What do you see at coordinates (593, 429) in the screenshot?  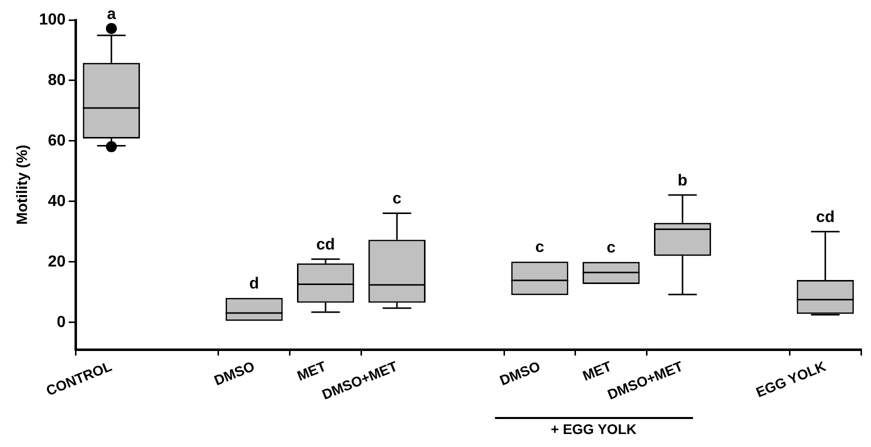 I see `text: + EGG YOLK` at bounding box center [593, 429].